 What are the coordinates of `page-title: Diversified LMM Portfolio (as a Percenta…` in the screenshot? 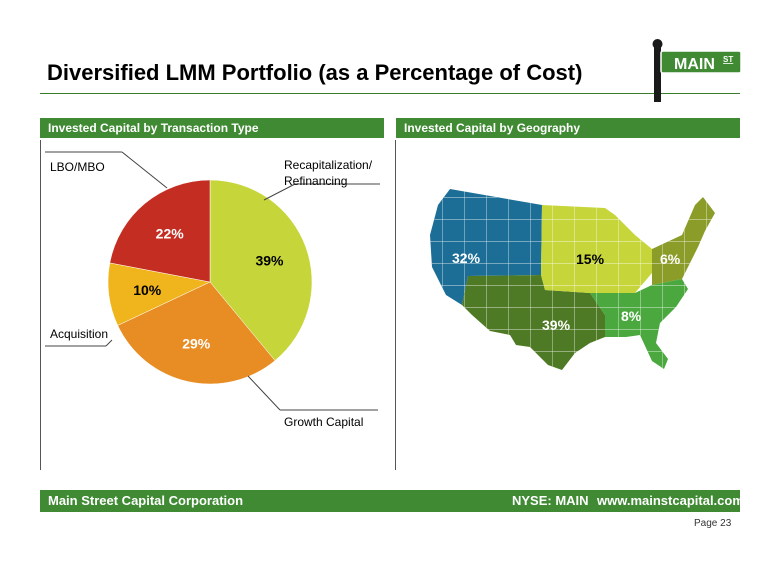 It's located at (315, 72).